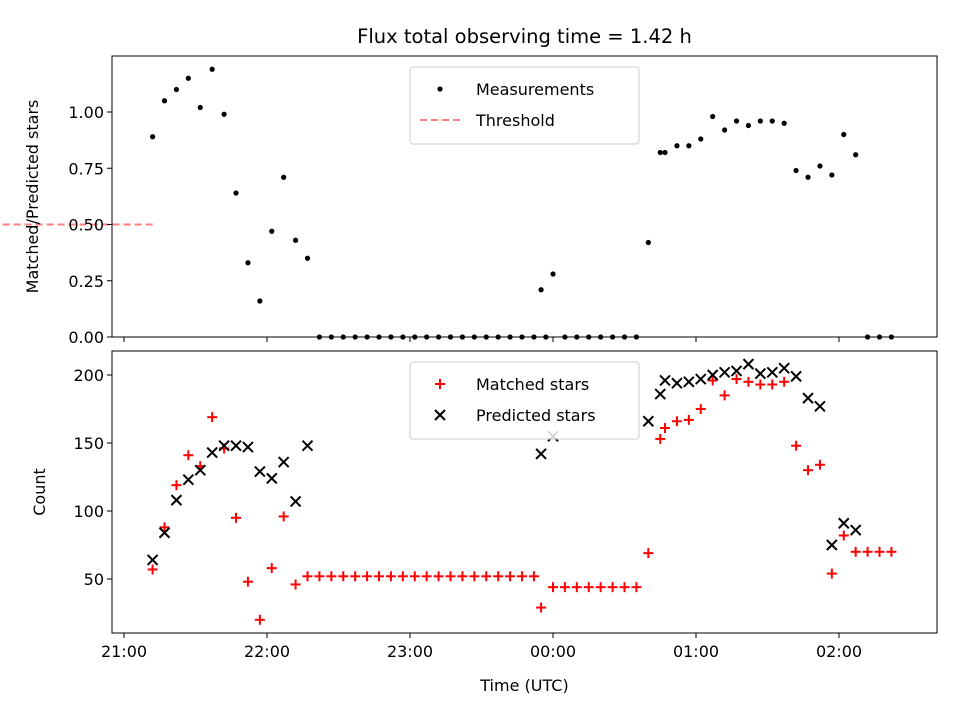 This screenshot has height=720, width=960. What do you see at coordinates (524, 36) in the screenshot?
I see `chart-title: Flux total observing time = 1.42 h` at bounding box center [524, 36].